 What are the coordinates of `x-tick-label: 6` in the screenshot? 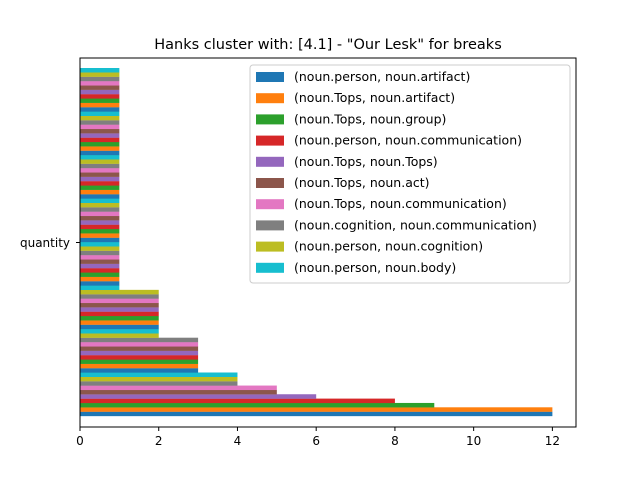 It's located at (316, 441).